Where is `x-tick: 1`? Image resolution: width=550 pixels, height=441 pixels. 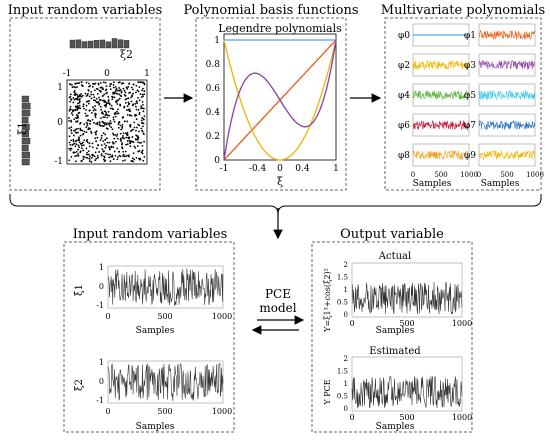
x-tick: 1 is located at coordinates (336, 169).